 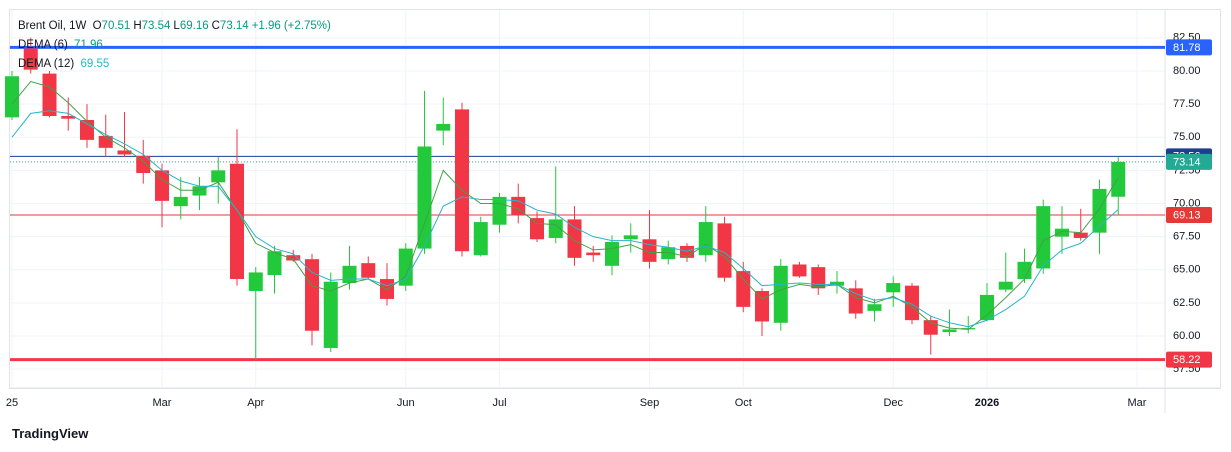 I want to click on brand: TradingView, so click(x=50, y=433).